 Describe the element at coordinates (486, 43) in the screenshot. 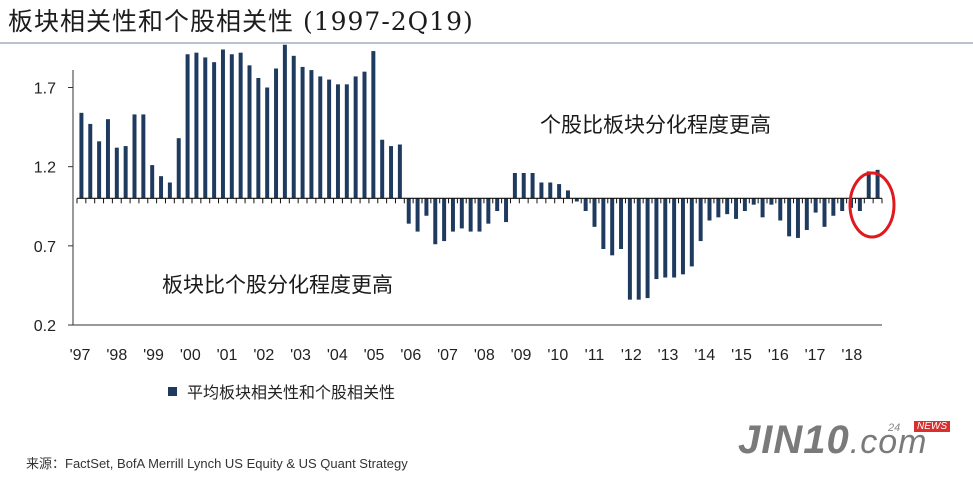

I see `title-divider` at that location.